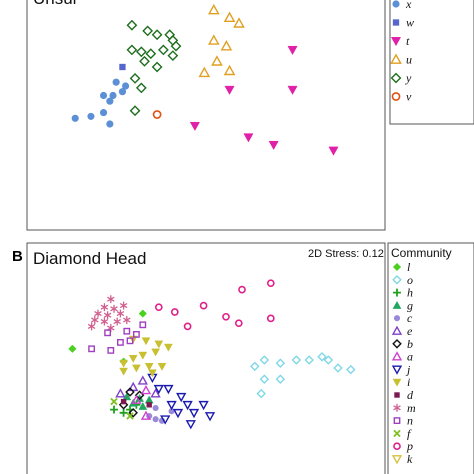 Image resolution: width=474 pixels, height=474 pixels. What do you see at coordinates (117, 337) in the screenshot?
I see `series-n-points` at bounding box center [117, 337].